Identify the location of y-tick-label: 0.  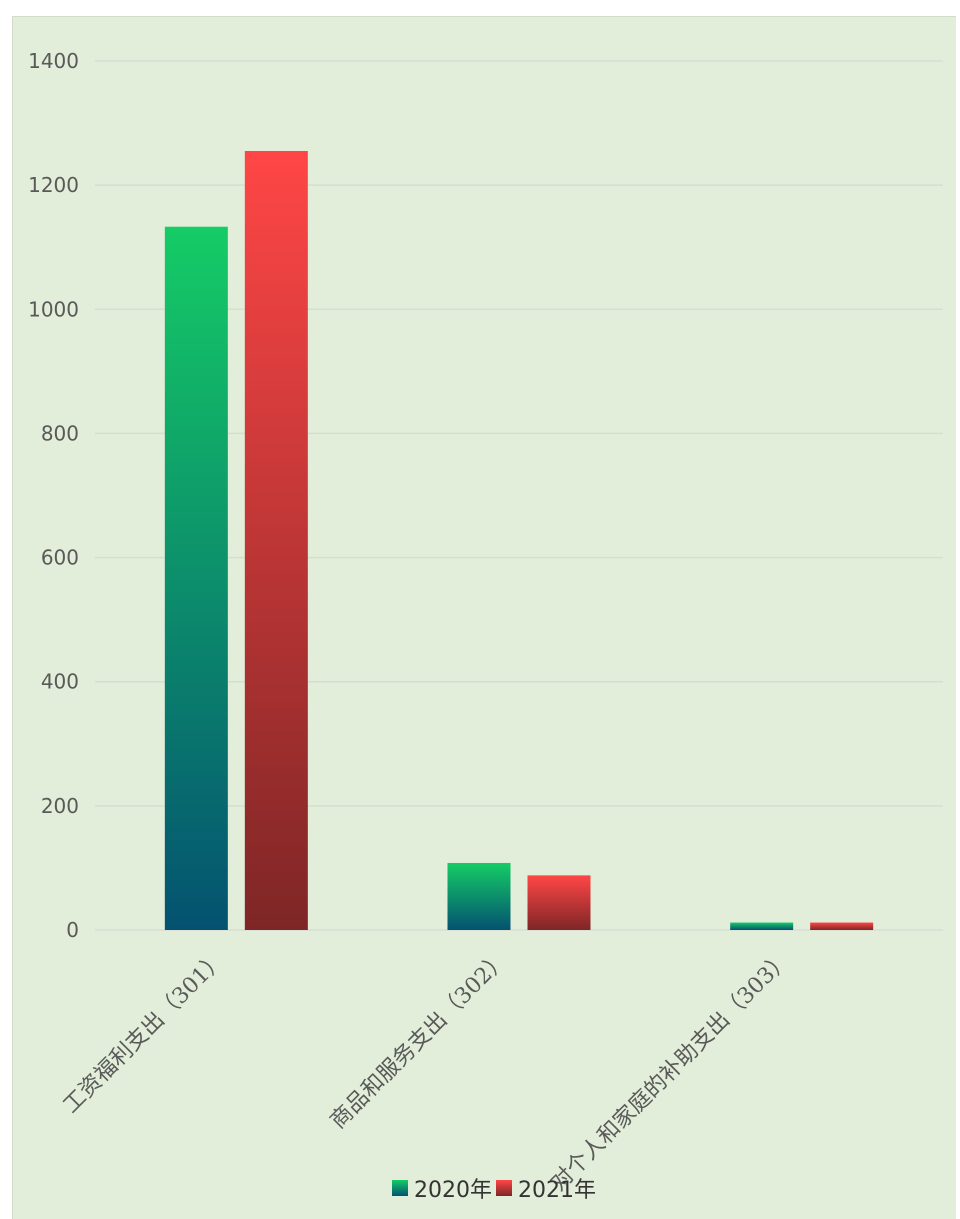
(72, 930).